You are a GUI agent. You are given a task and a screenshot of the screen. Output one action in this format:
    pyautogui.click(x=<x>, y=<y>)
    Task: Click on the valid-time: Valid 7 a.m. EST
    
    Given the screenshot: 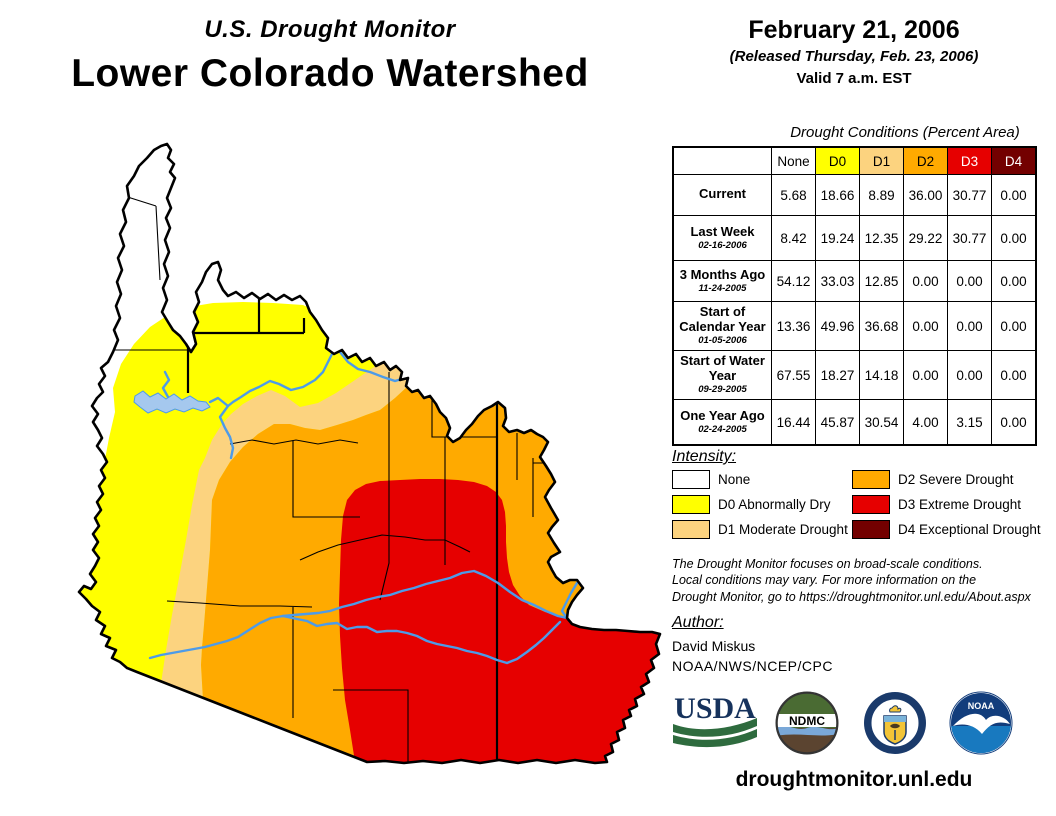 What is the action you would take?
    pyautogui.click(x=854, y=78)
    